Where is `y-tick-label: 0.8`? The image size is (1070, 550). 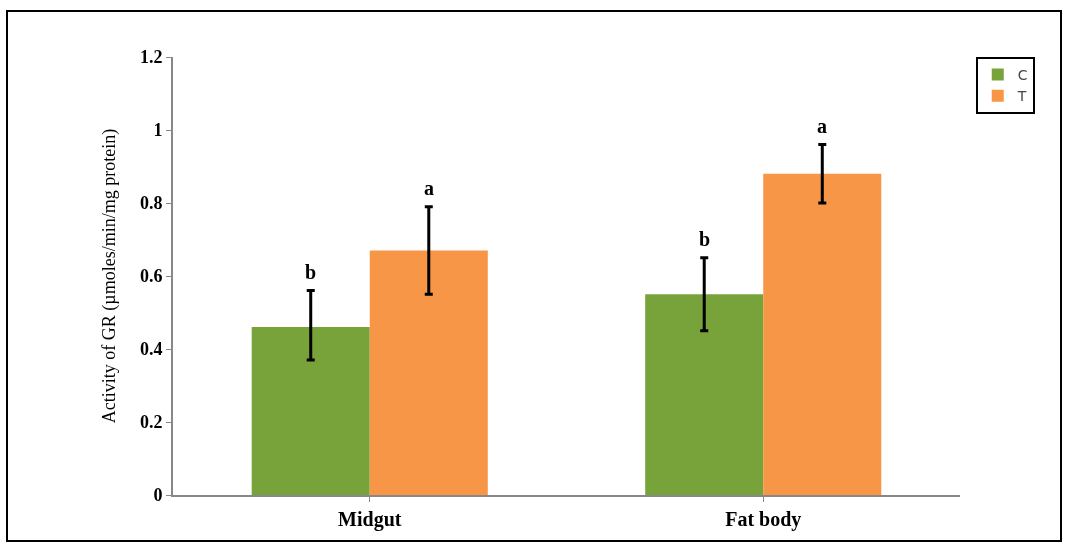 y-tick-label: 0.8 is located at coordinates (151, 203).